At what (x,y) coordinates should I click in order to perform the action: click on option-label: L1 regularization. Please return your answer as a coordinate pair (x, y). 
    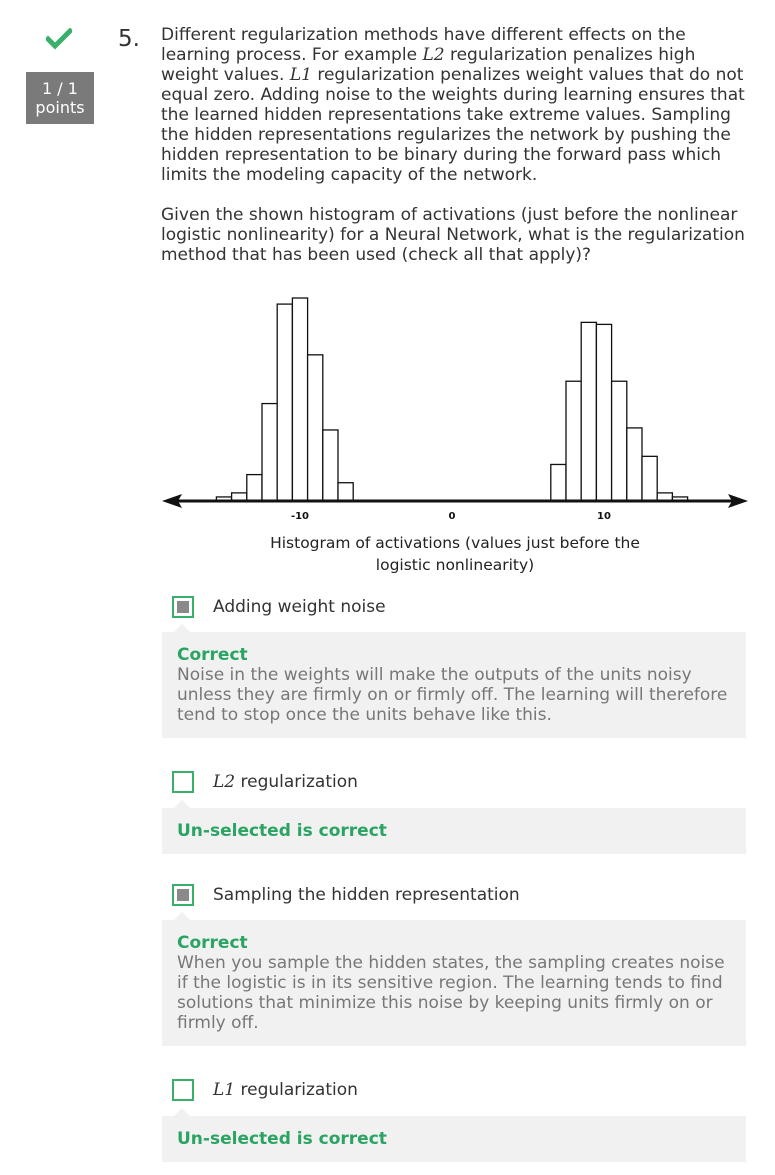
    Looking at the image, I should click on (285, 1090).